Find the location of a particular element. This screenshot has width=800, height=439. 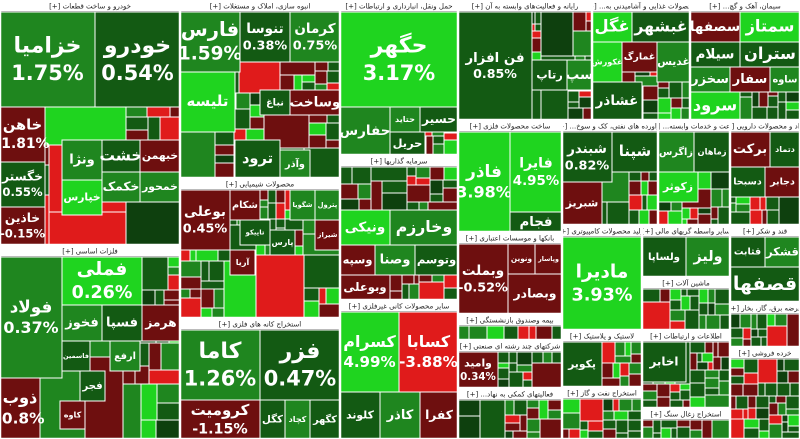

sector-title: سیمان، آهک و گچ... [+] is located at coordinates (745, 6).